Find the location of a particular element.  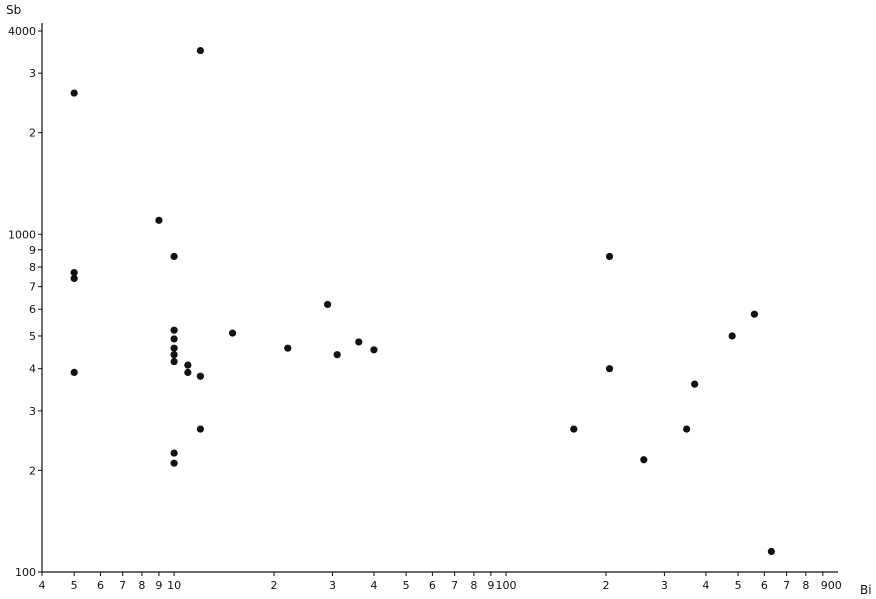

x-ticks: 4 5 6 7 8 9 10 2 3 4 5 6 7 8 9 100 2 3 4 5 6 7 8 900 is located at coordinates (440, 582).